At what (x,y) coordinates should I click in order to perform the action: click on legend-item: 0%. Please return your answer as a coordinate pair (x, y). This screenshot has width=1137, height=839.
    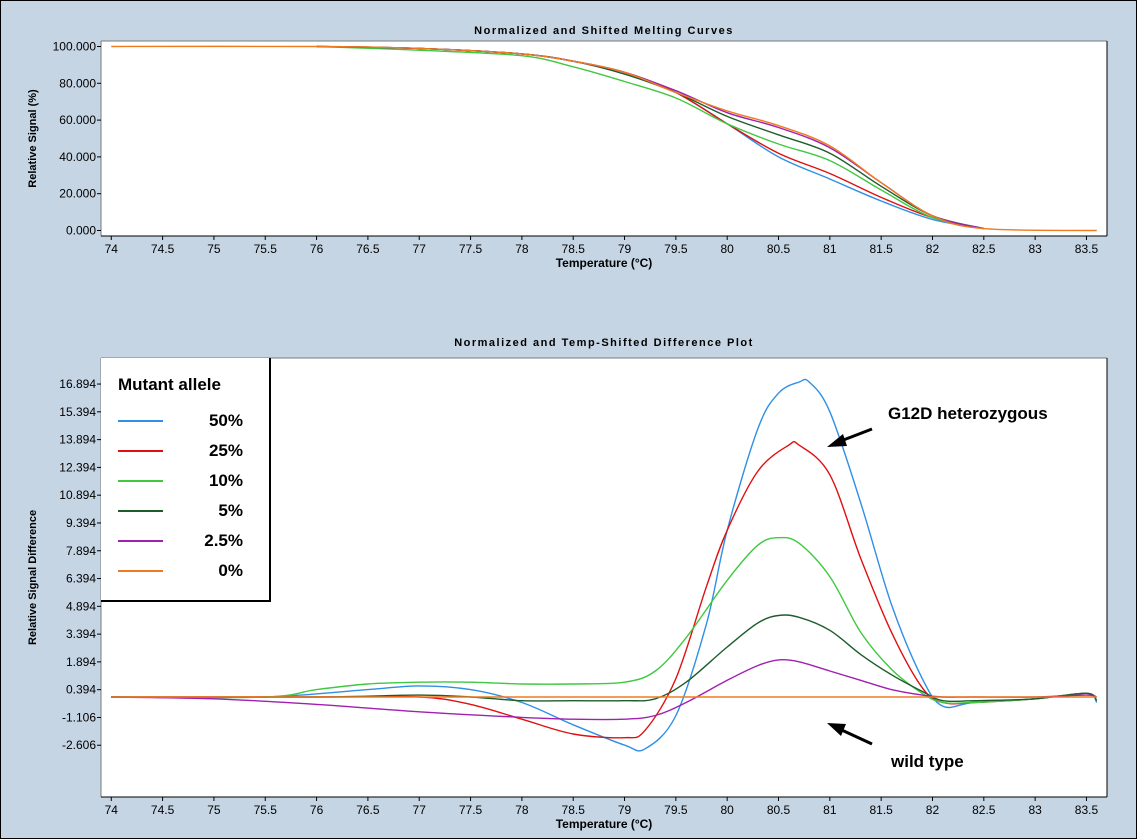
    Looking at the image, I should click on (193, 571).